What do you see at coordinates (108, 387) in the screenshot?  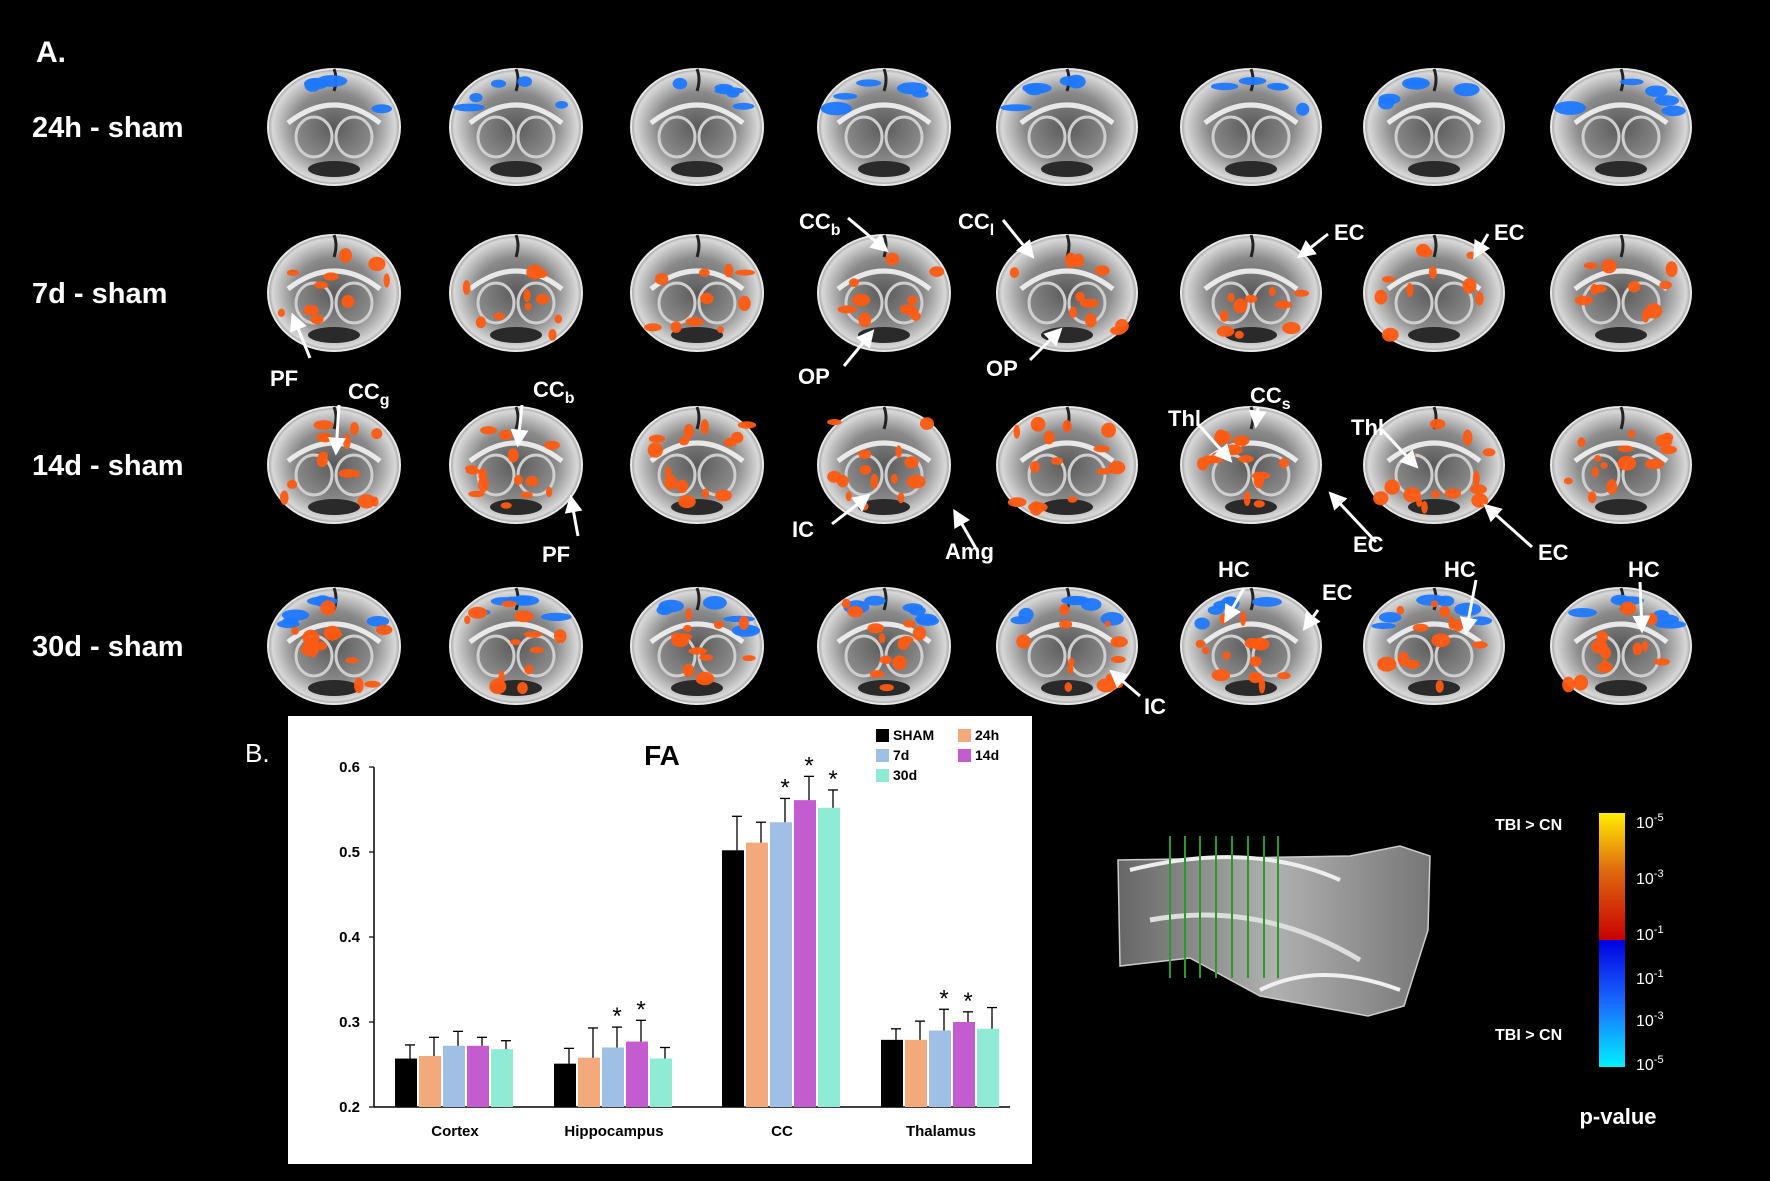 I see `row-labels: 24h - sham 7d - sham 14d - sham 30d - sham` at bounding box center [108, 387].